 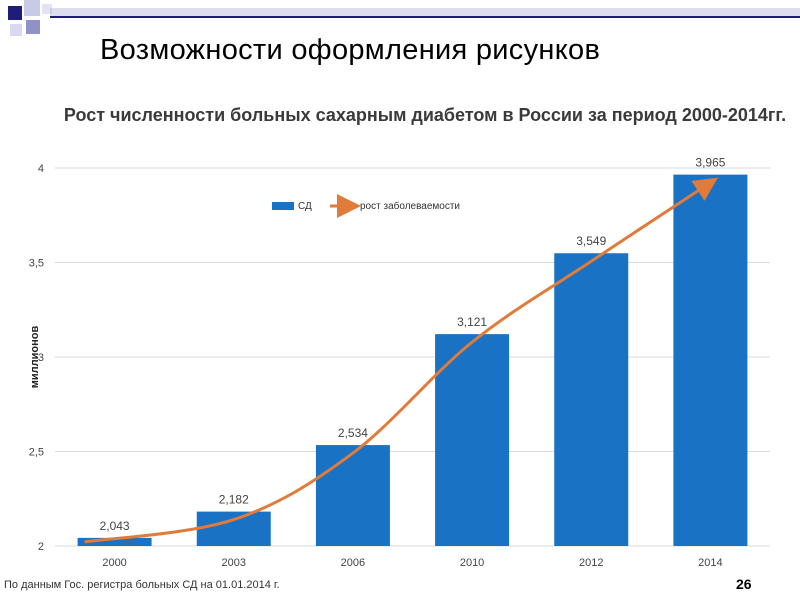 I want to click on x-tick-label: 2014, so click(x=710, y=563).